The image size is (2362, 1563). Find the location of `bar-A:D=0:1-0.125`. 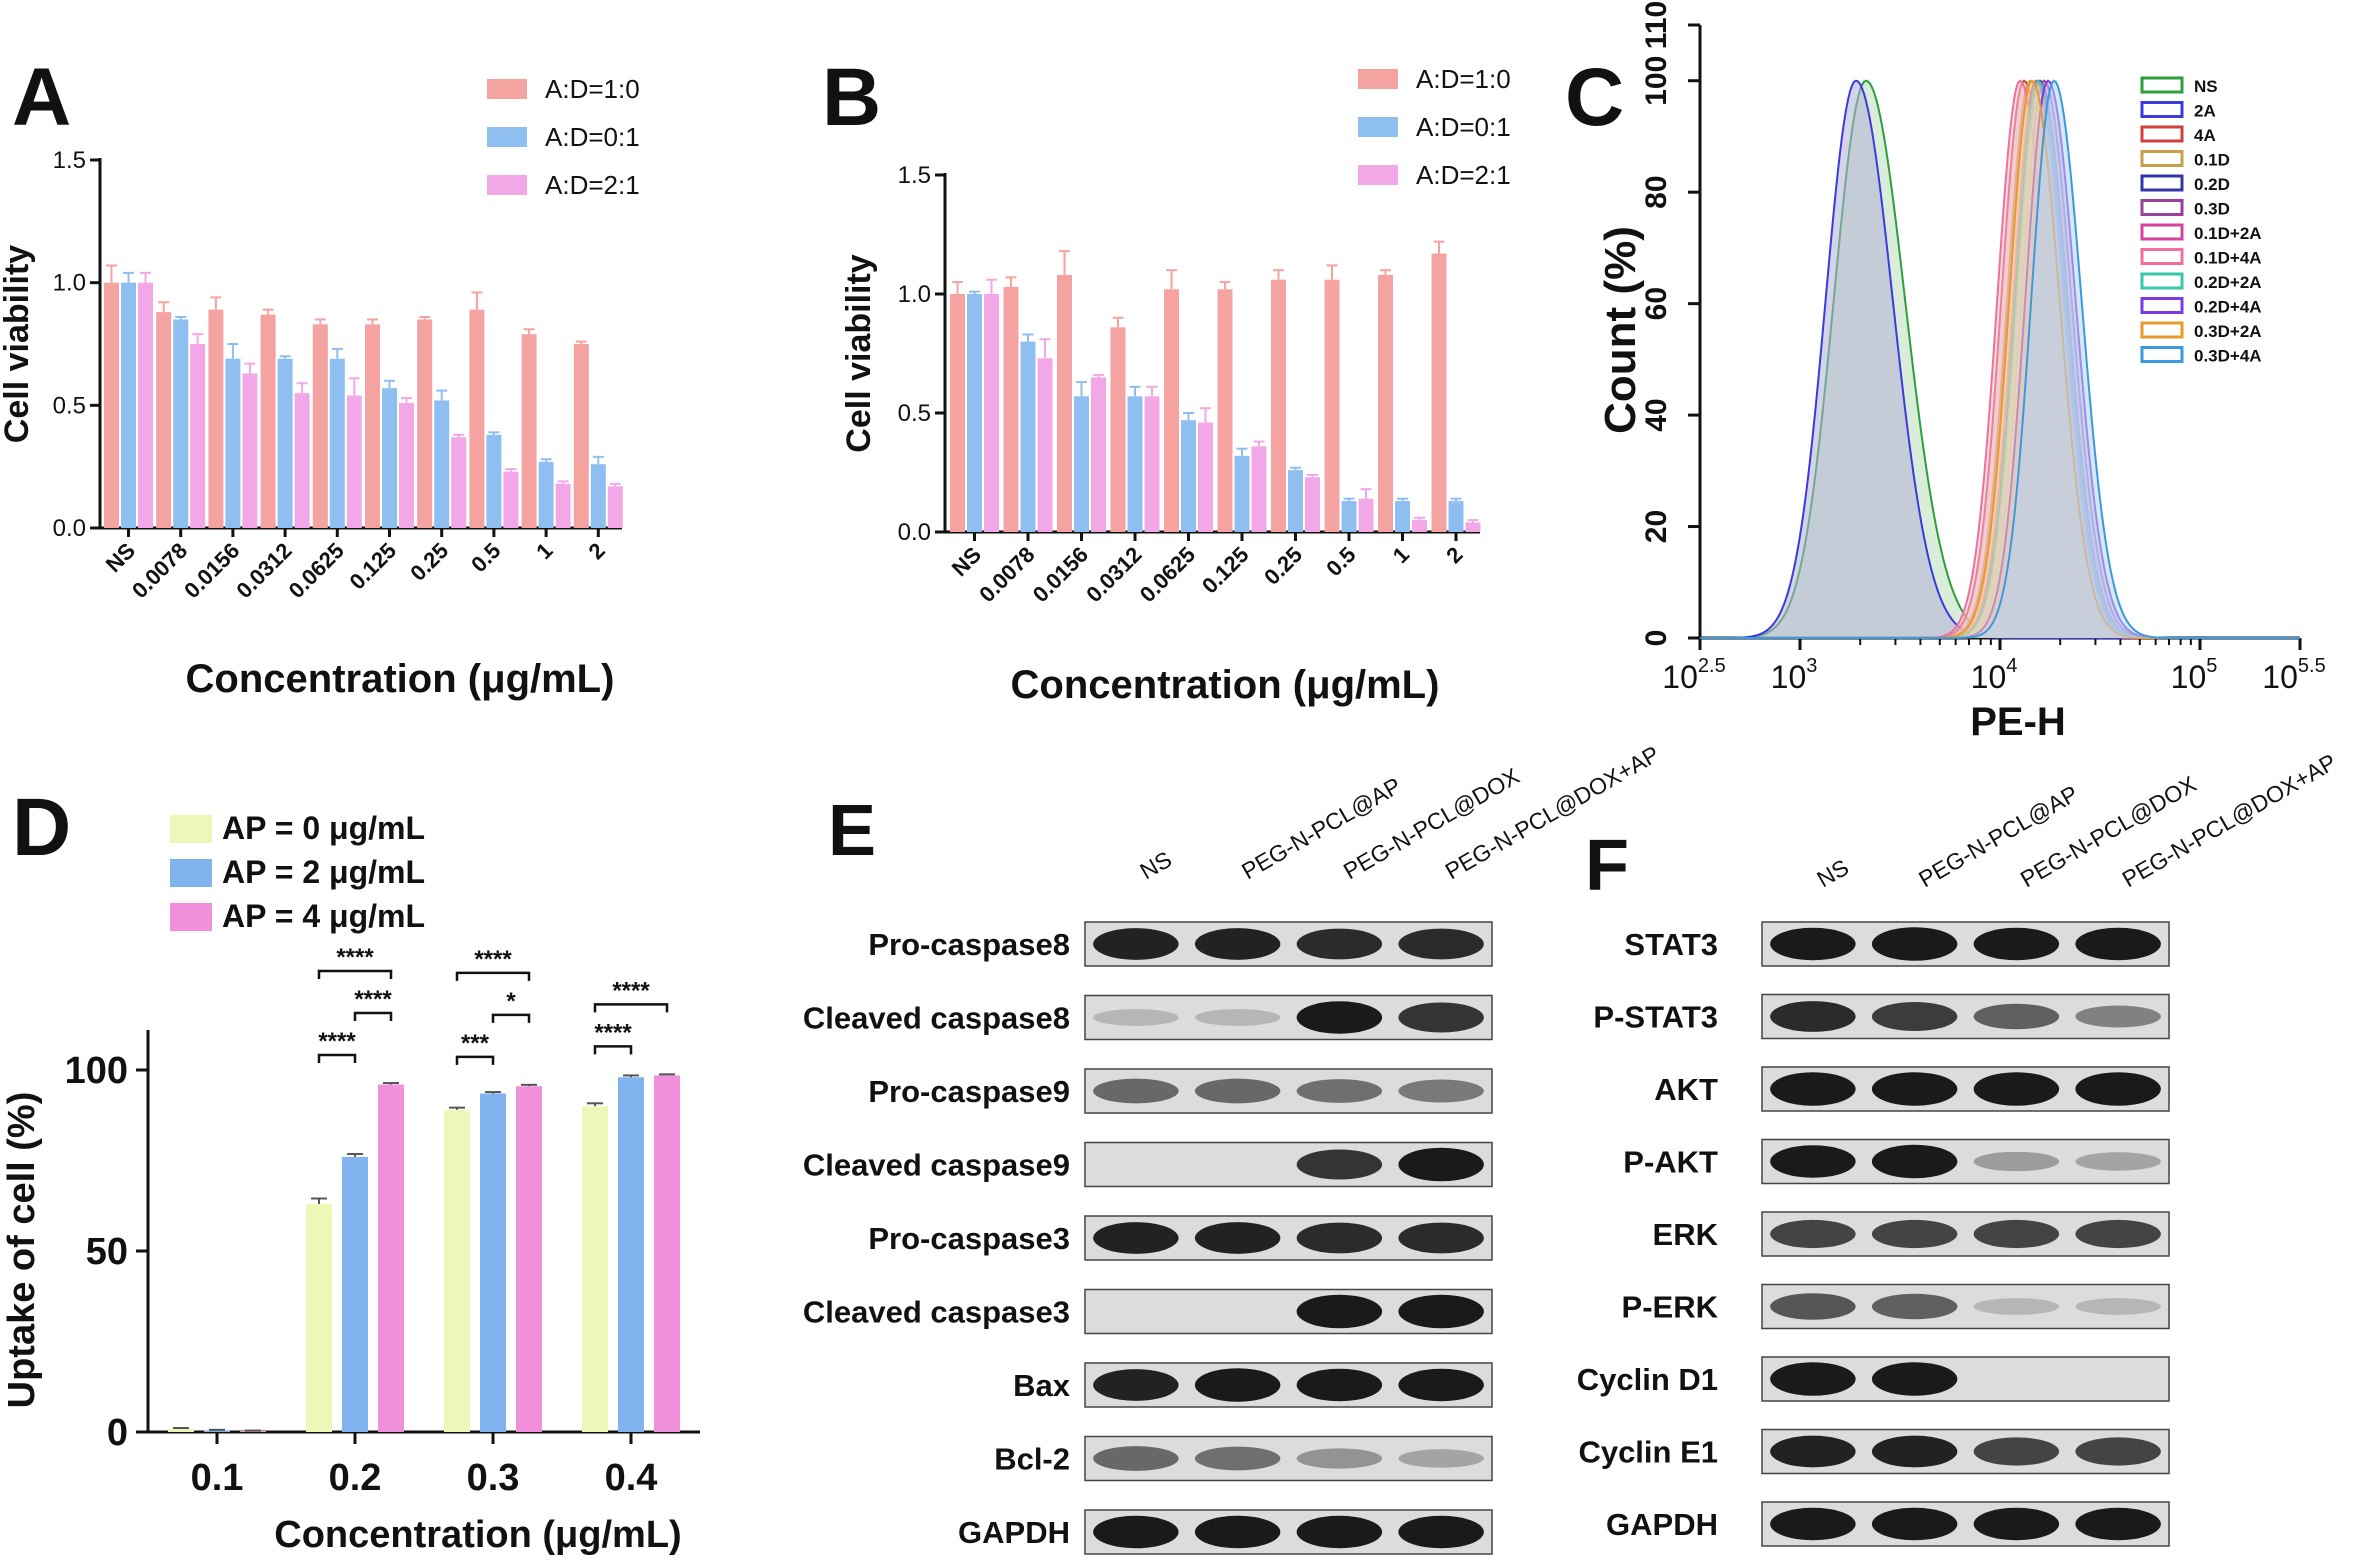

bar-A:D=0:1-0.125 is located at coordinates (389, 458).